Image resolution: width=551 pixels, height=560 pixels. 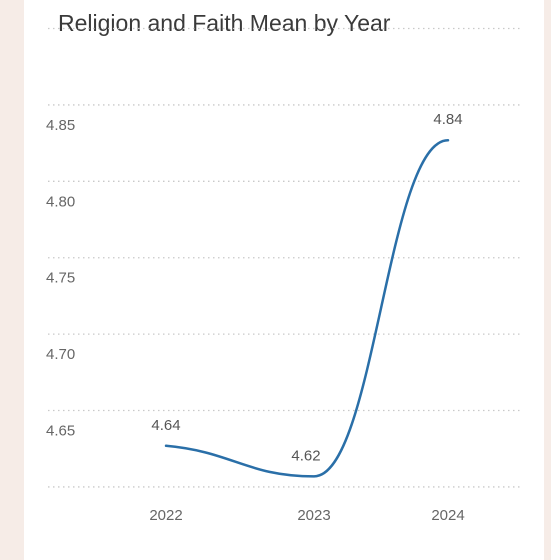 What do you see at coordinates (60, 125) in the screenshot?
I see `y-tick-label: 4.85` at bounding box center [60, 125].